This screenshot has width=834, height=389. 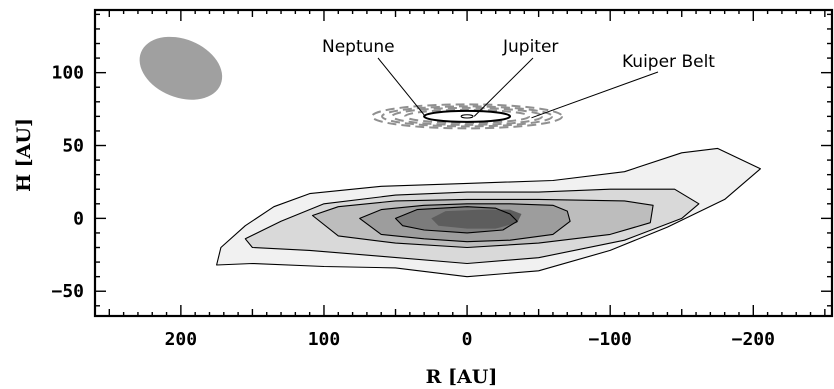 I want to click on x-tick-label: 100, so click(x=324, y=339).